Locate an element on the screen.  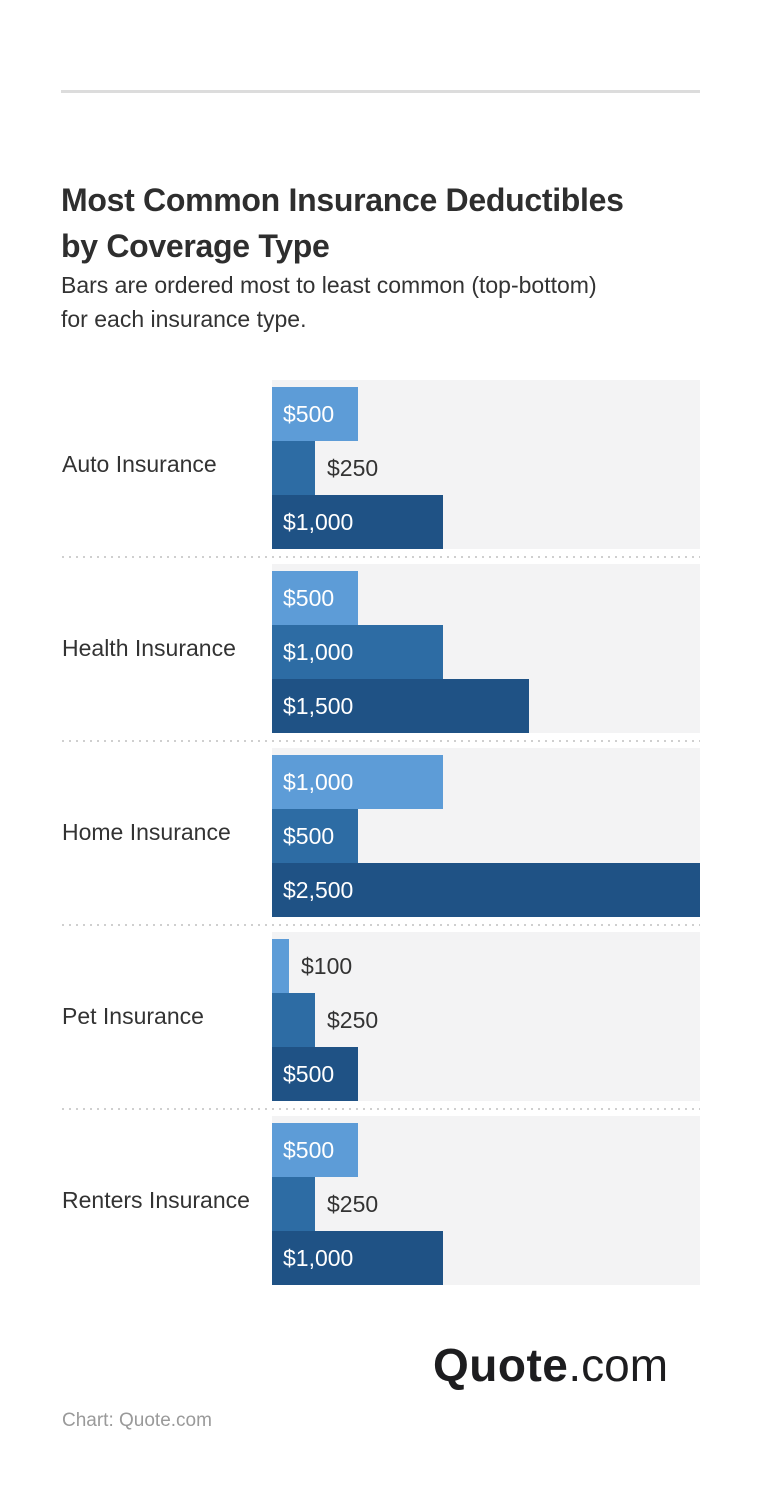
group-row: Home Insurance $1,000 $500 $2,500 is located at coordinates (380, 832).